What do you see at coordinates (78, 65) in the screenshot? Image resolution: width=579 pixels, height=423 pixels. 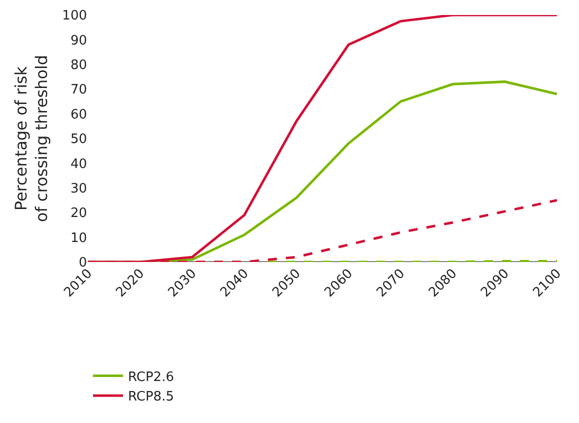 I see `y-tick-label: 80` at bounding box center [78, 65].